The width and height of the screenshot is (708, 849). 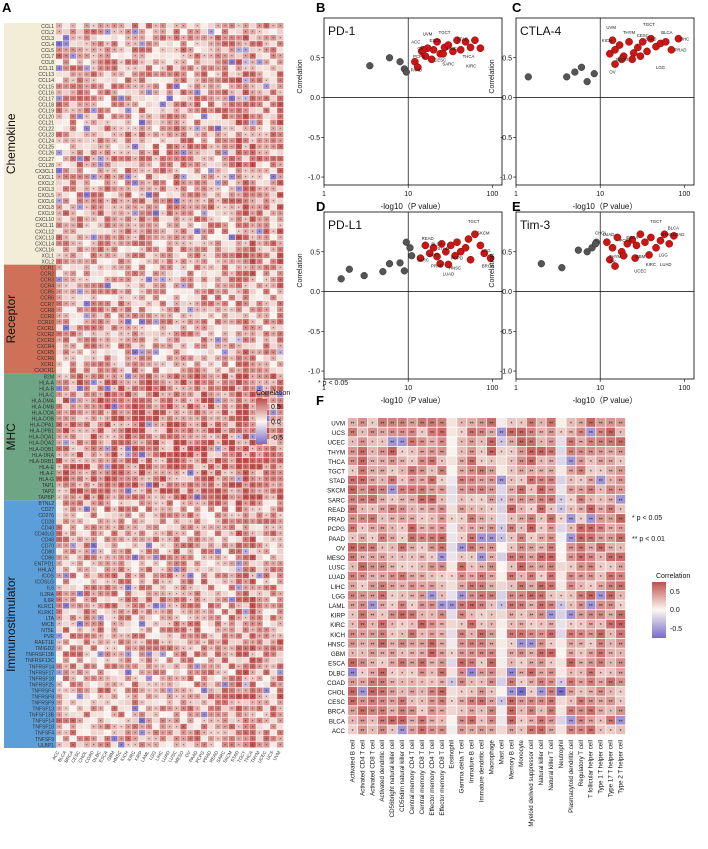 I want to click on gene-label: TNFSF4, so click(x=44, y=734).